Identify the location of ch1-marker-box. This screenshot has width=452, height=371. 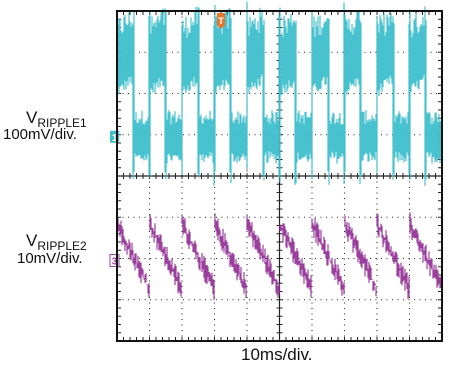
(114, 136).